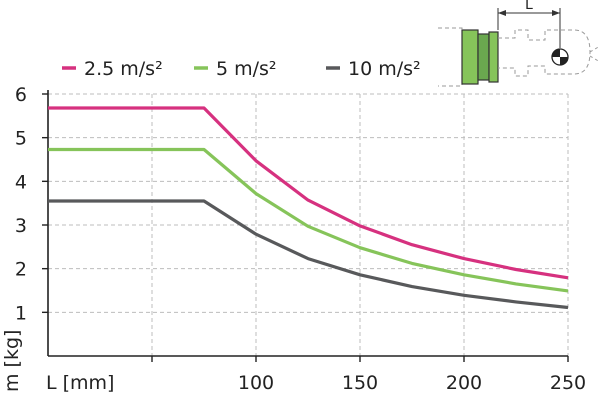 The image size is (600, 401). What do you see at coordinates (502, 13) in the screenshot?
I see `dimension-arrow-left` at bounding box center [502, 13].